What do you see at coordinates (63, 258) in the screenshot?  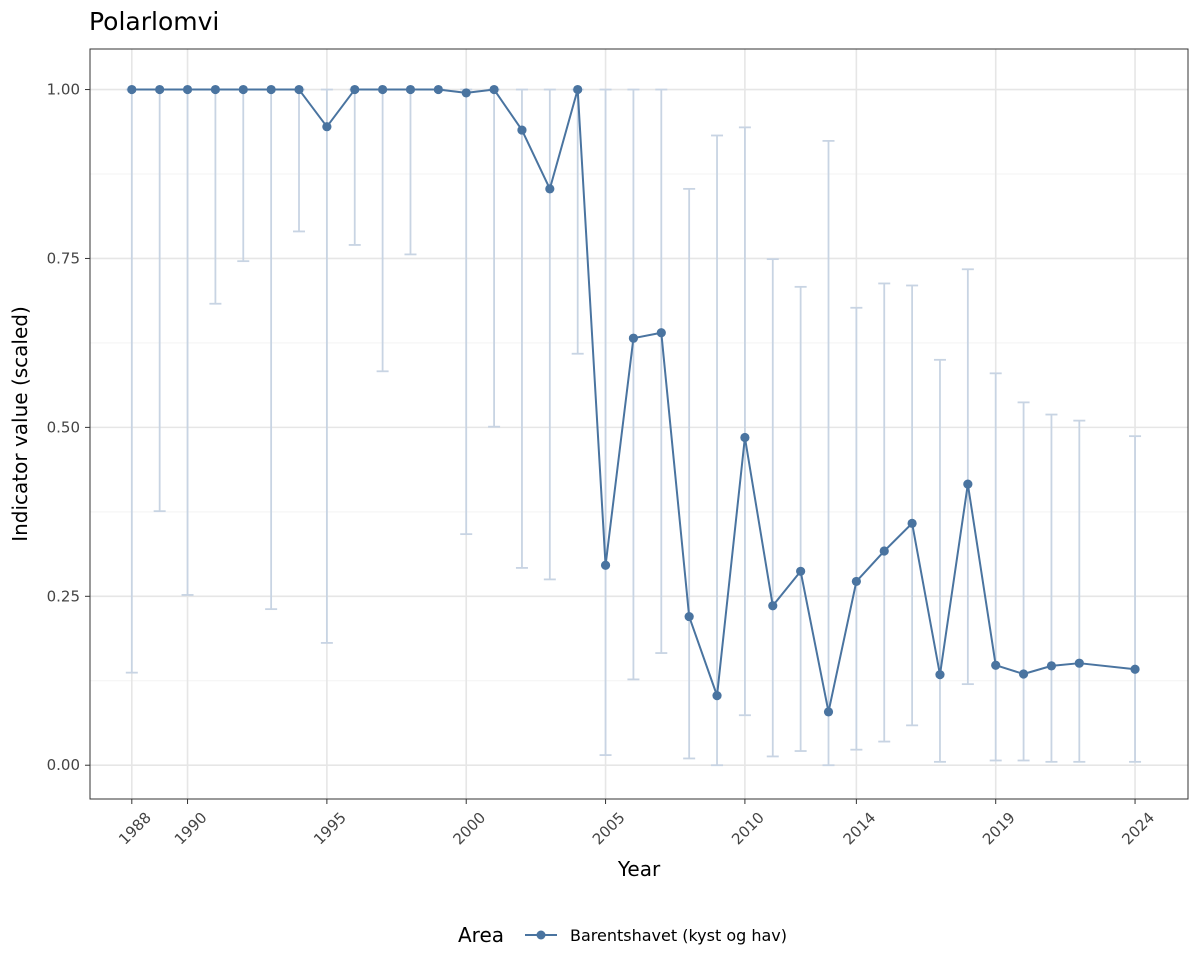 I see `y-tick-label: 0.75` at bounding box center [63, 258].